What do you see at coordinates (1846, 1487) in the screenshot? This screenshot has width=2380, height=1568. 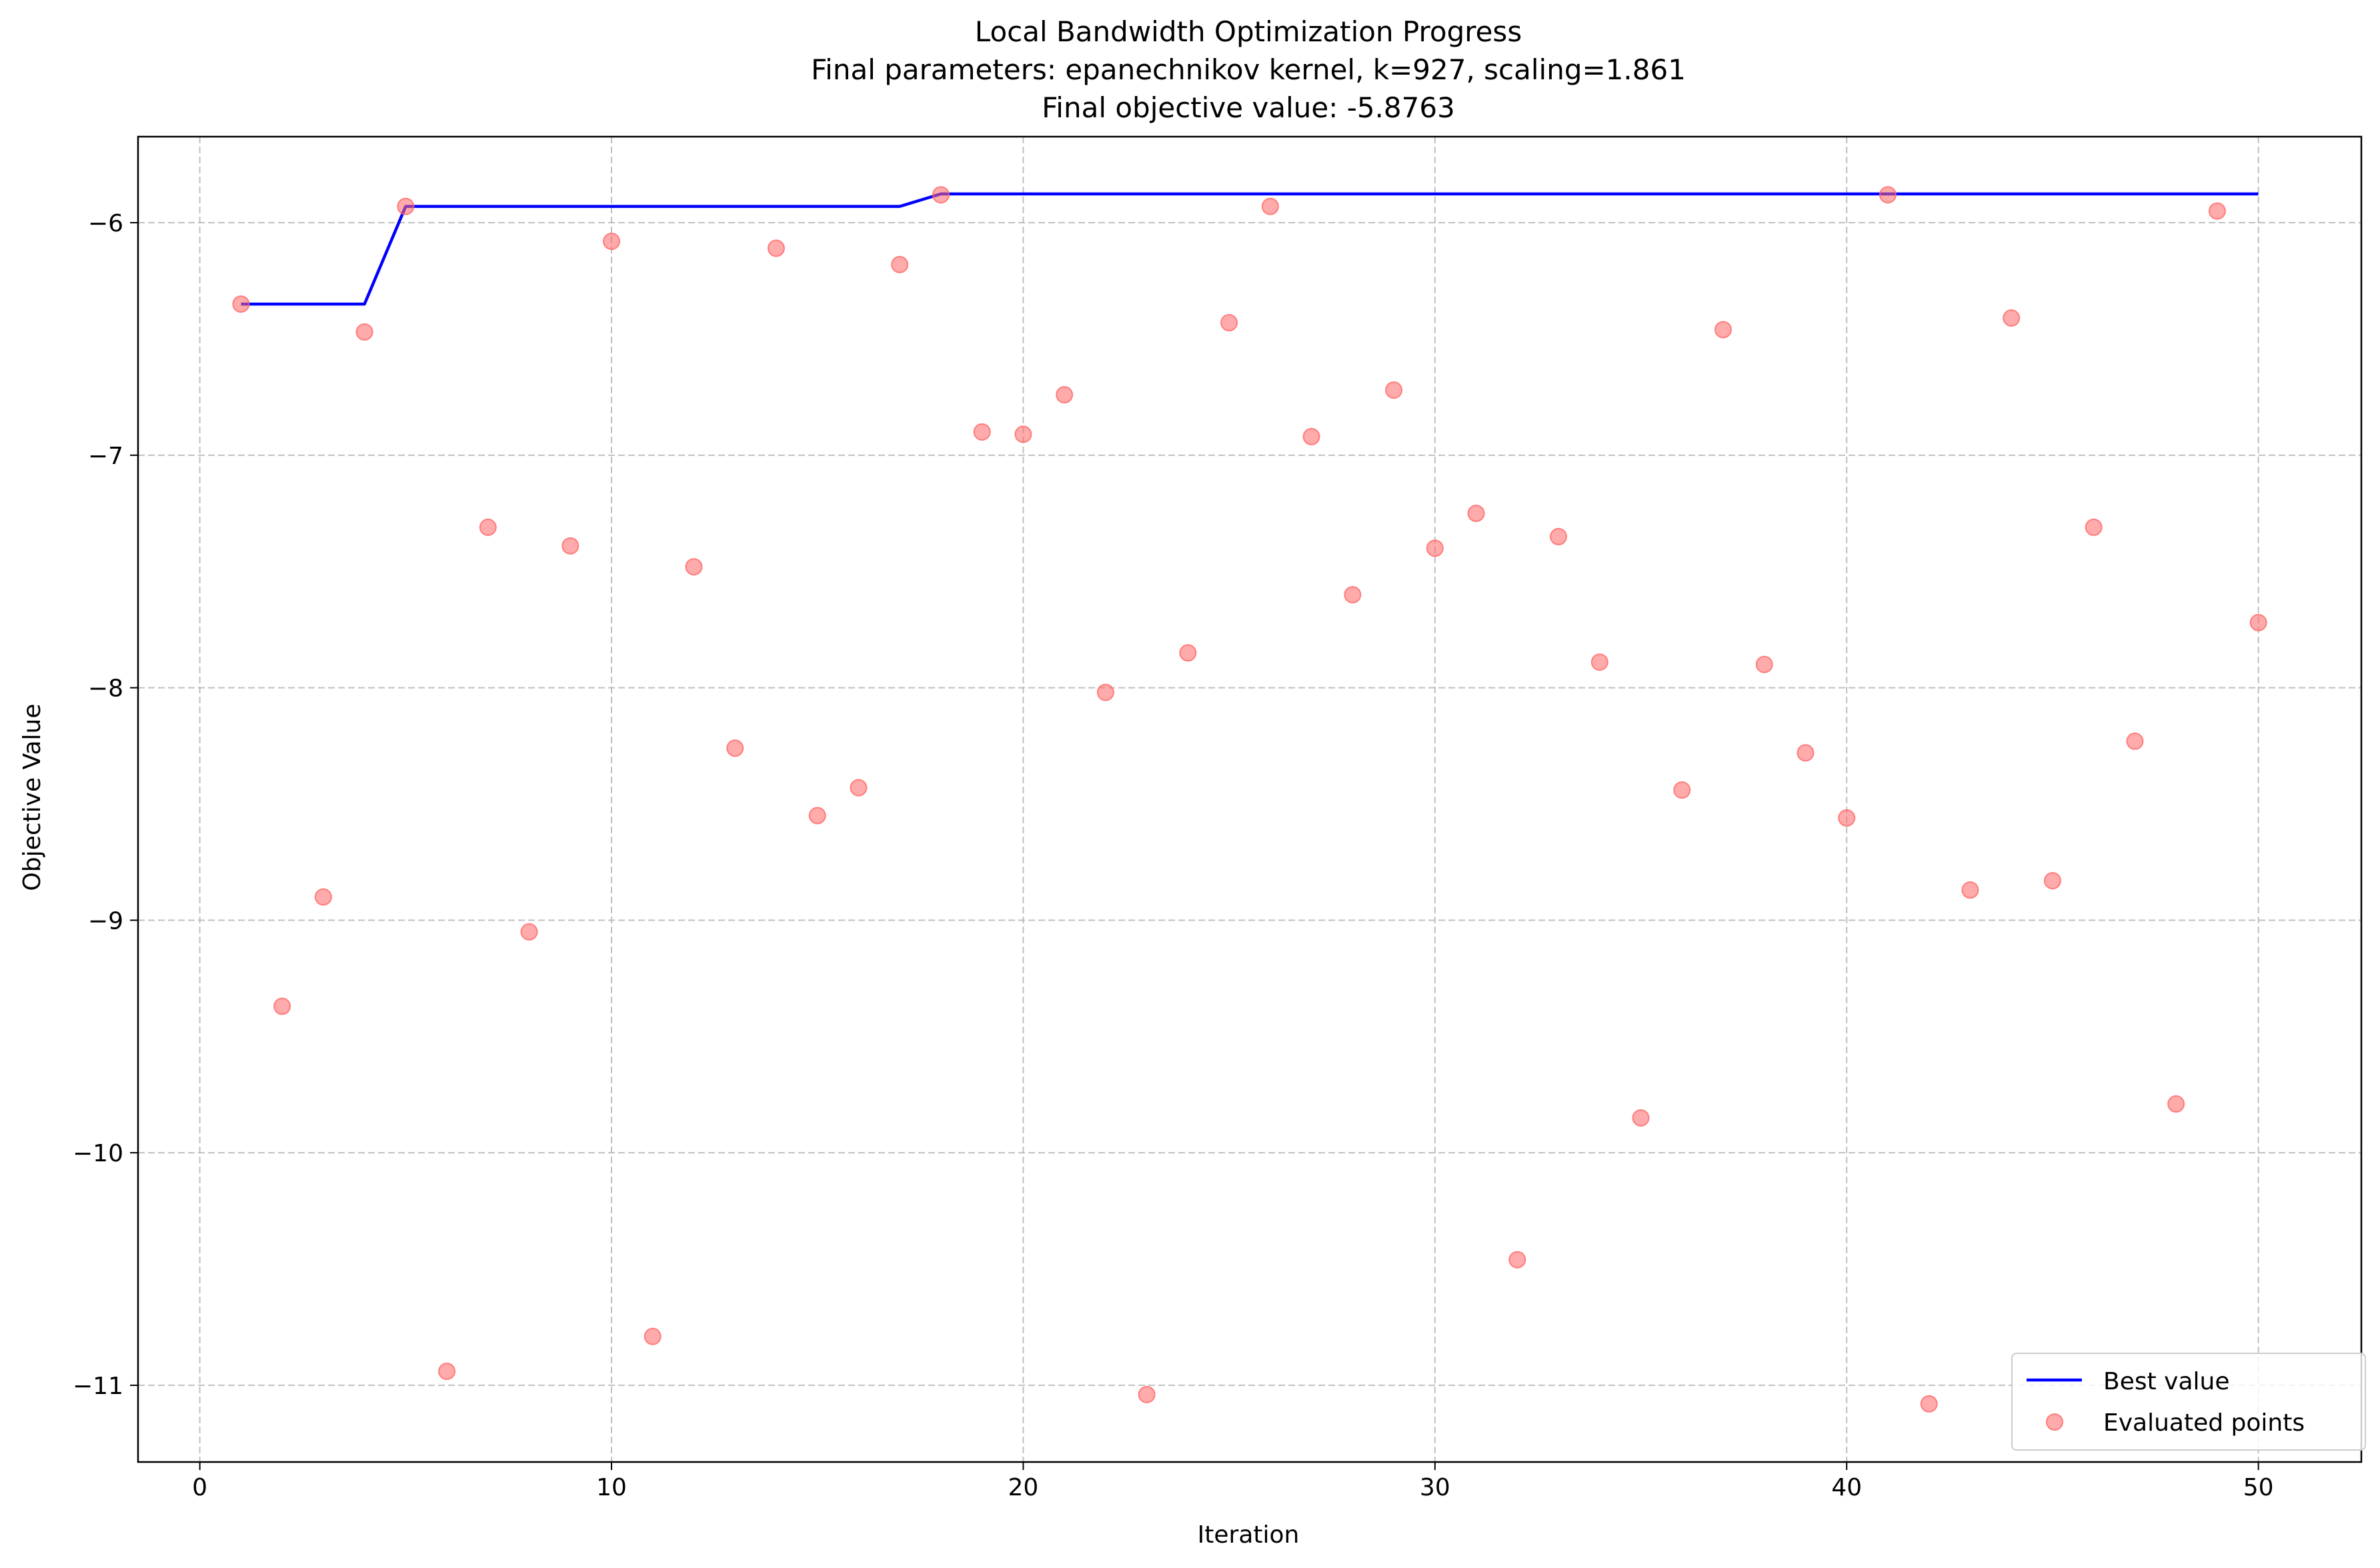 I see `x-tick-label: 40` at bounding box center [1846, 1487].